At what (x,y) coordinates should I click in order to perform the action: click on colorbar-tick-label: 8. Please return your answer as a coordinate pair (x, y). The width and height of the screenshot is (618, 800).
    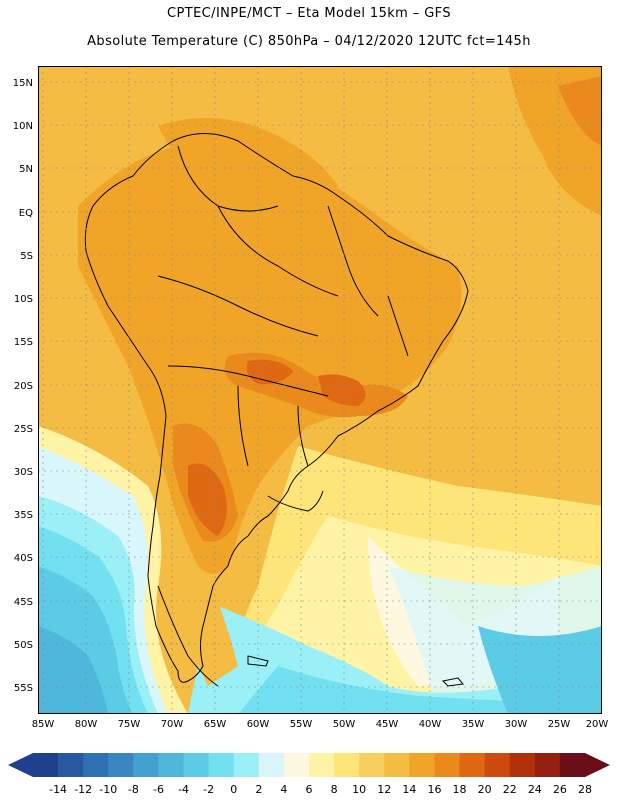
    Looking at the image, I should click on (334, 789).